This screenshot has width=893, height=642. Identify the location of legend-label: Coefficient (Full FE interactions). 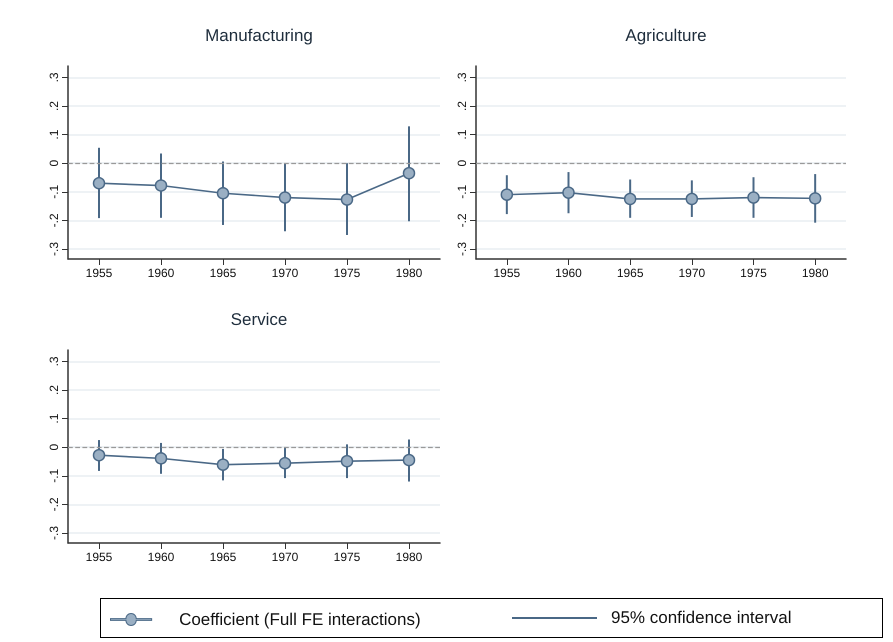
(300, 619).